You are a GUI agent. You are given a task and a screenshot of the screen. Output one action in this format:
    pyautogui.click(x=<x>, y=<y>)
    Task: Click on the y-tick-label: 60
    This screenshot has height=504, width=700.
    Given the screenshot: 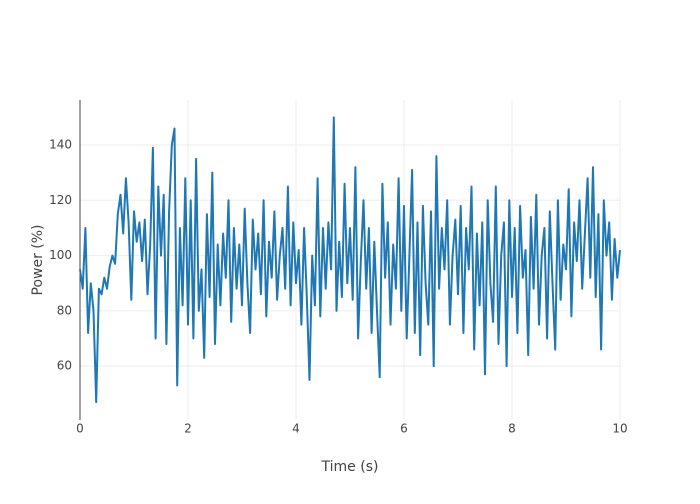 What is the action you would take?
    pyautogui.click(x=64, y=366)
    